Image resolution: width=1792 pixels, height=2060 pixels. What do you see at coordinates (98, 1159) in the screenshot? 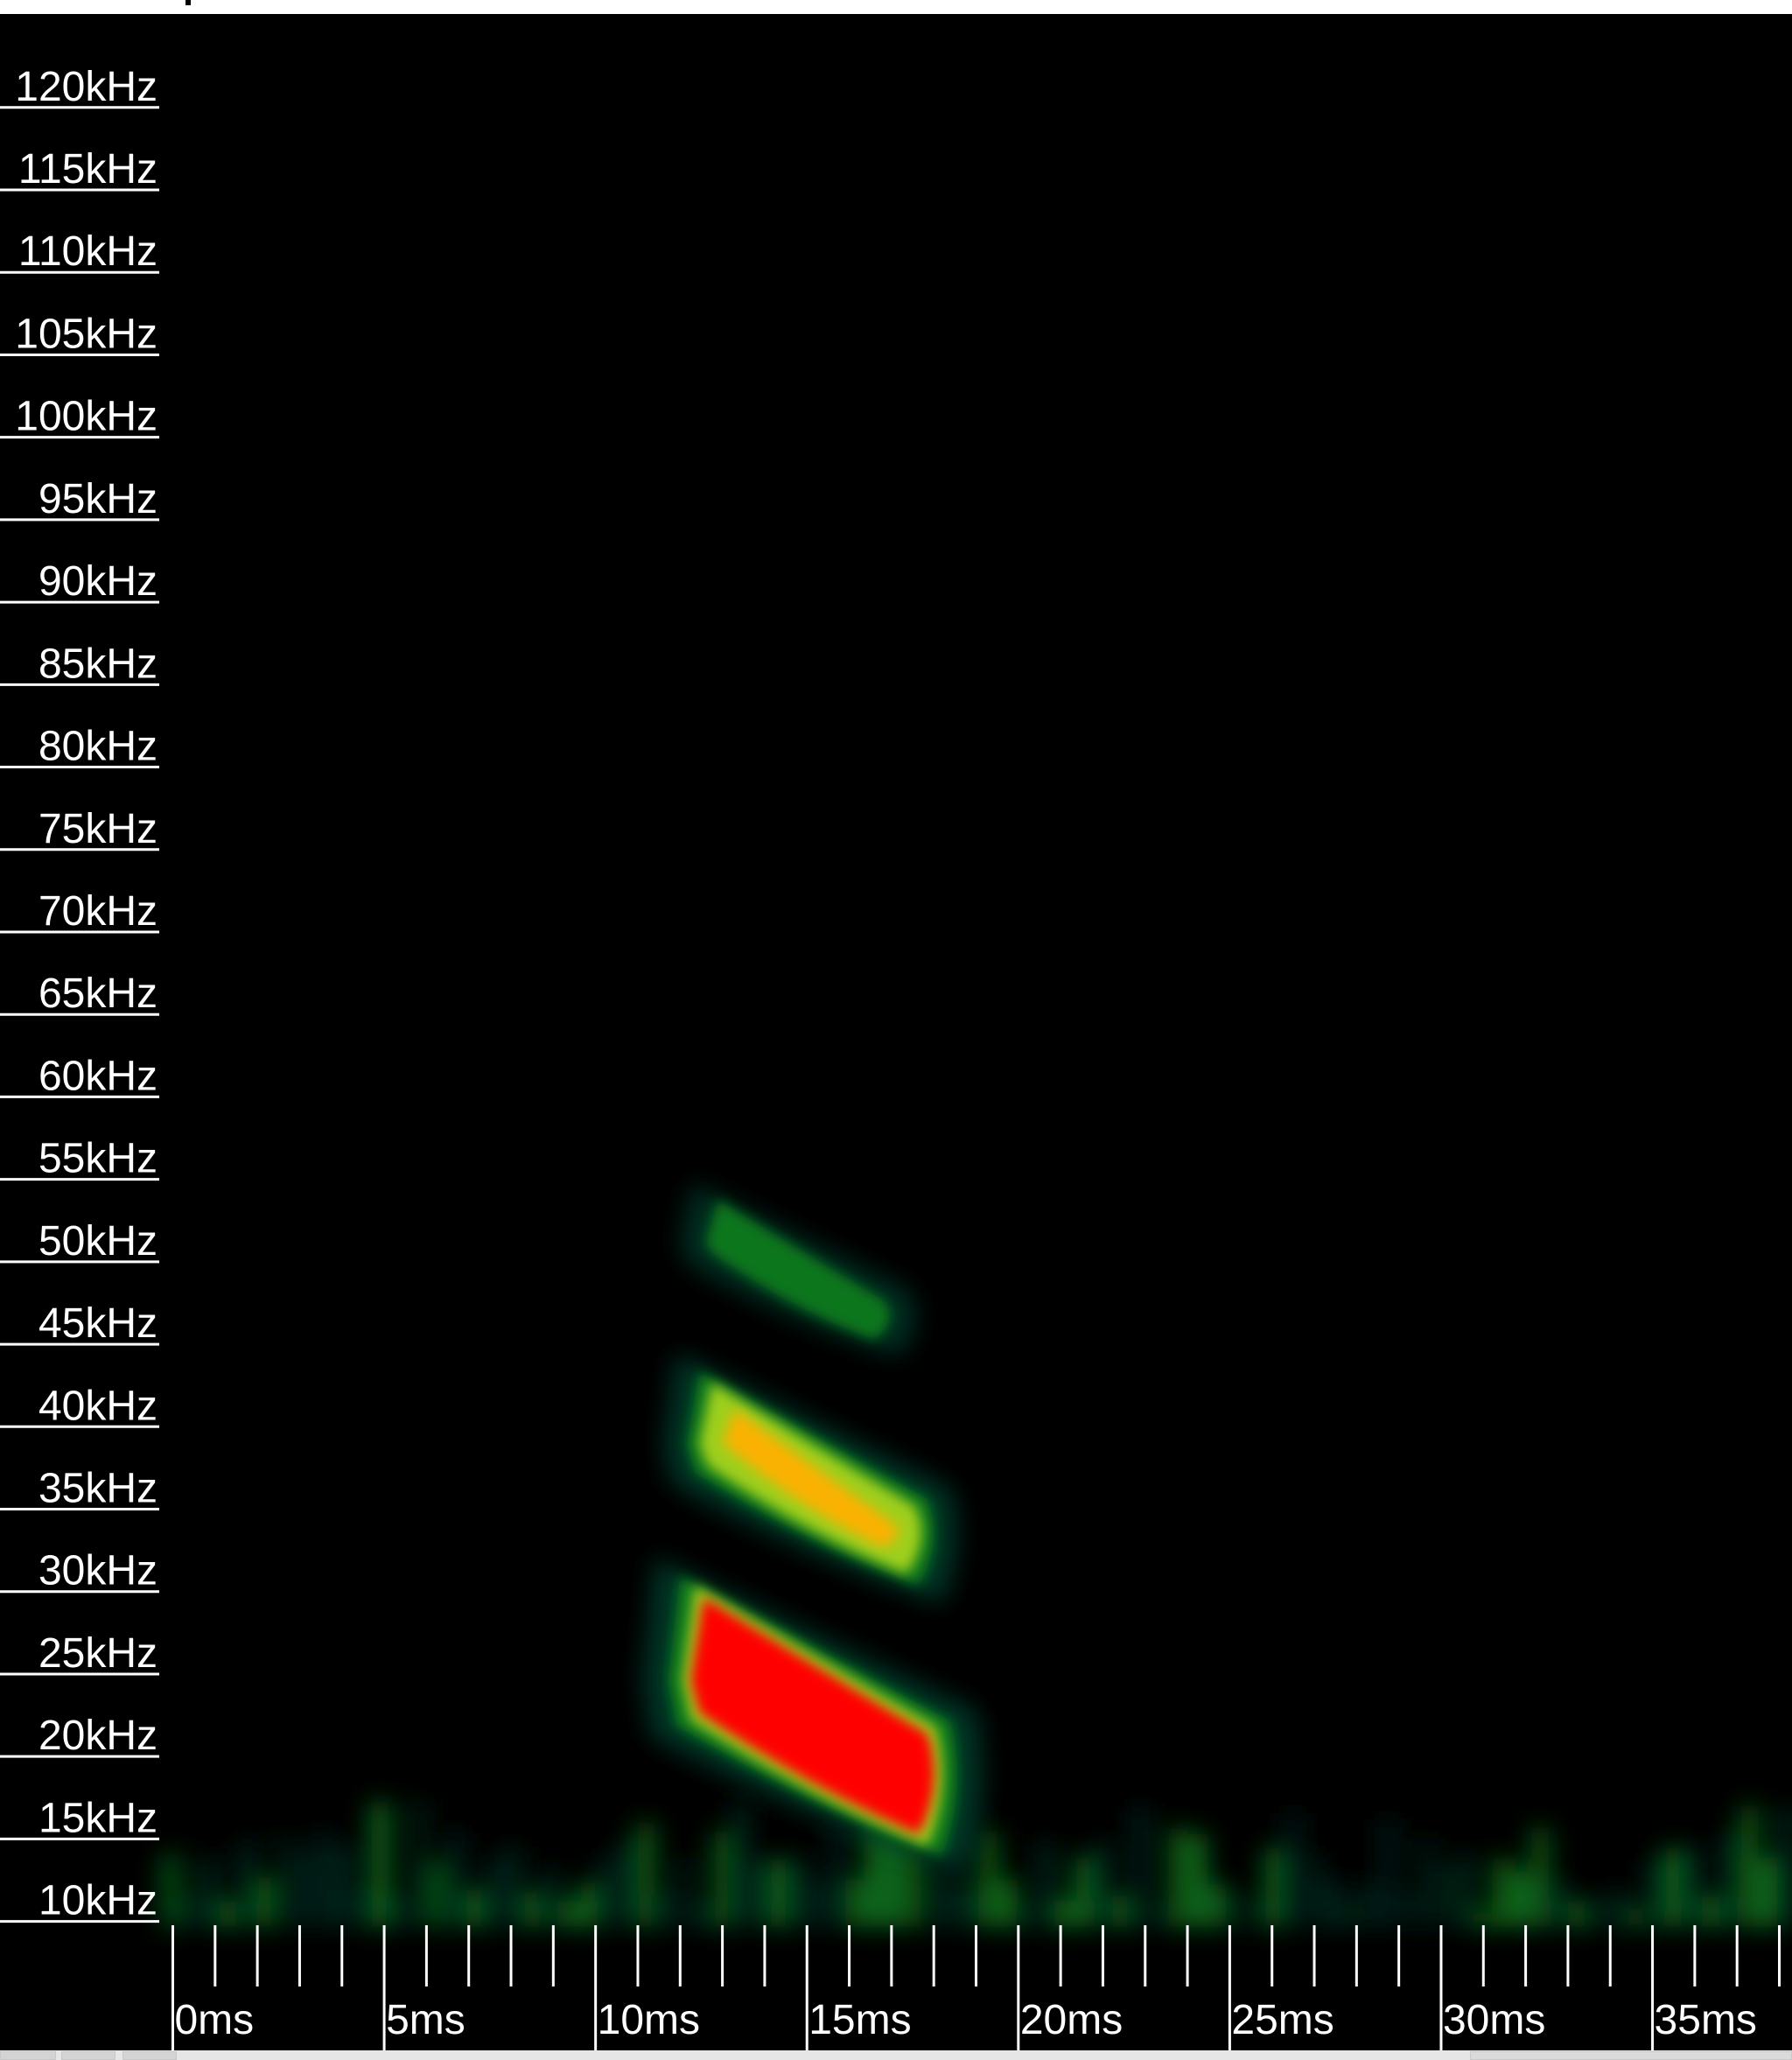
I see `y-tick-label: 55kHz` at bounding box center [98, 1159].